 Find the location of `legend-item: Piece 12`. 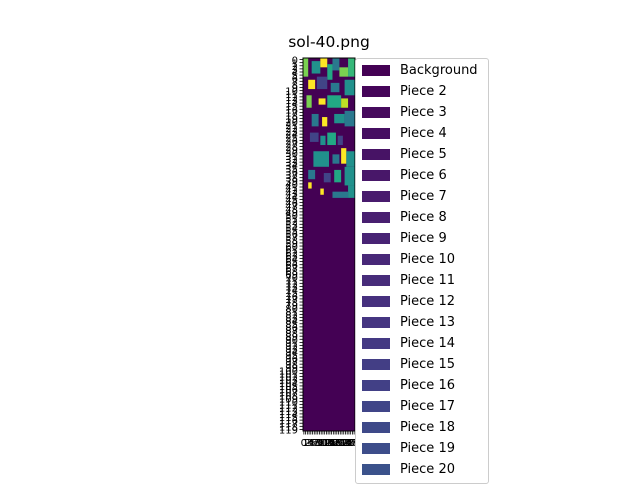

legend-item: Piece 12 is located at coordinates (408, 301).